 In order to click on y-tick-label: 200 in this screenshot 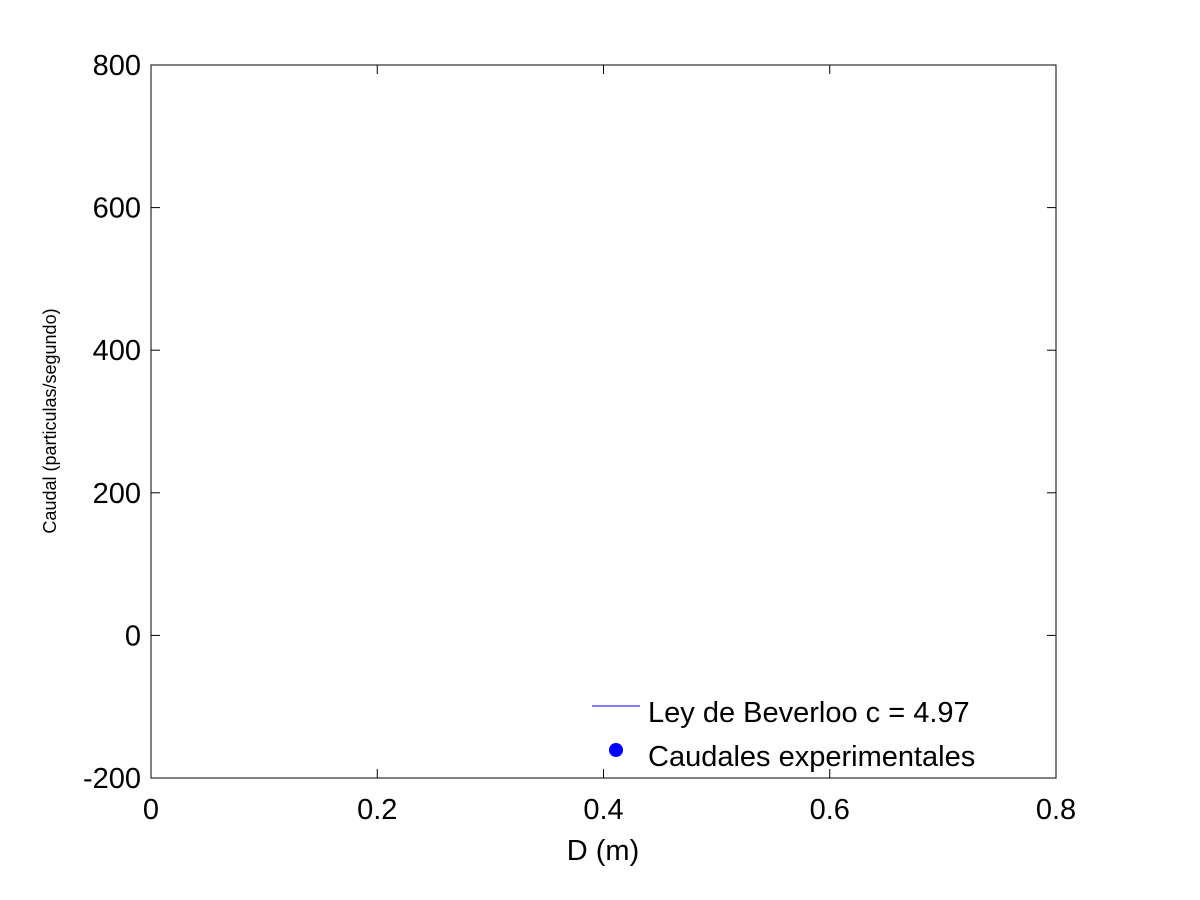, I will do `click(117, 494)`.